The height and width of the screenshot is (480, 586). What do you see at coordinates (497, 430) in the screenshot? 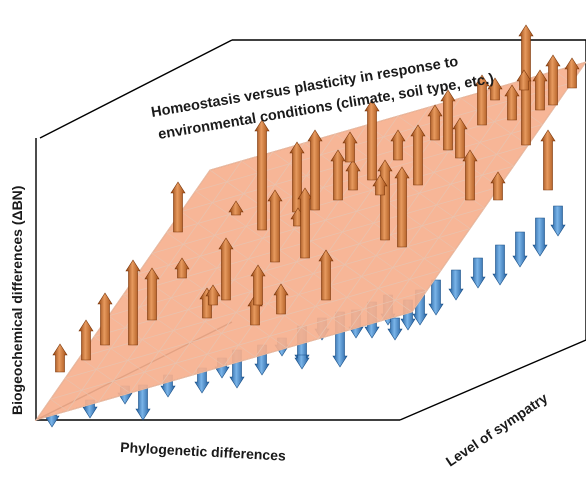
I see `z-axis-label: Level of sympatry` at bounding box center [497, 430].